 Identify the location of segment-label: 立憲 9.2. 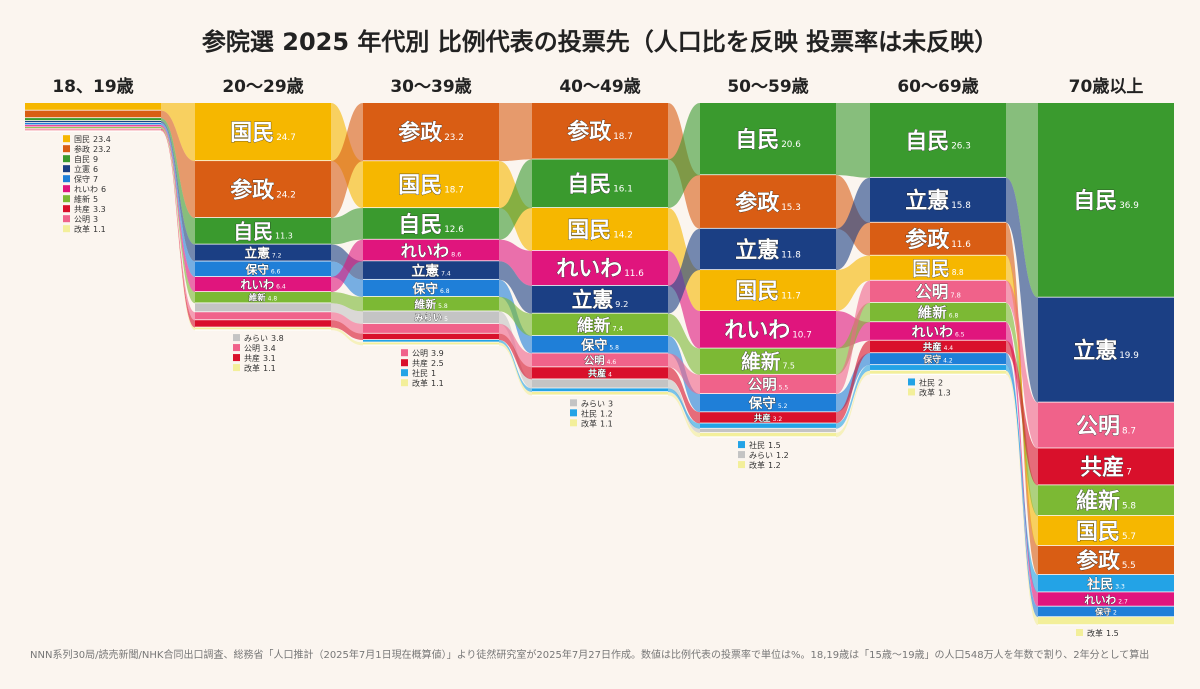
(600, 300).